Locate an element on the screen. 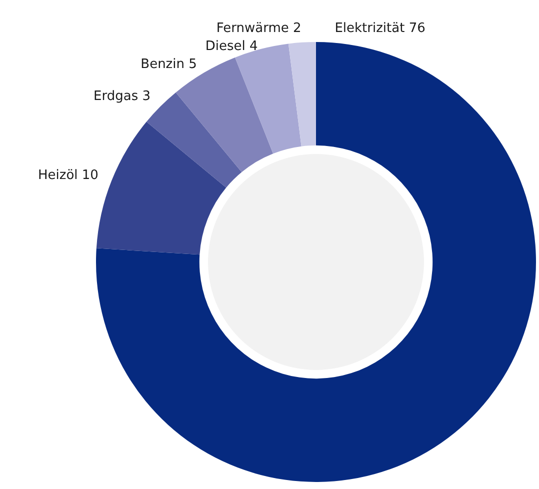 Image resolution: width=539 pixels, height=489 pixels. slice-label: Heizöl is located at coordinates (60, 176).